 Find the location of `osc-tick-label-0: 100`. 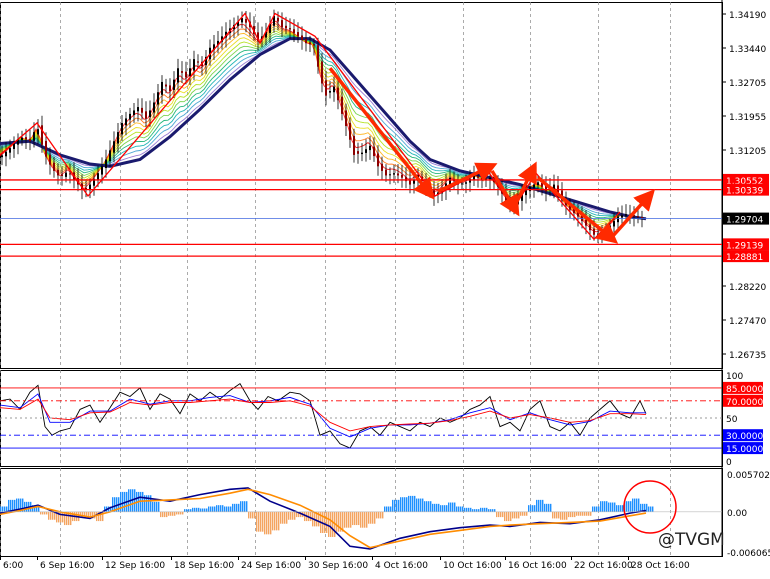

osc-tick-label-0: 100 is located at coordinates (734, 377).